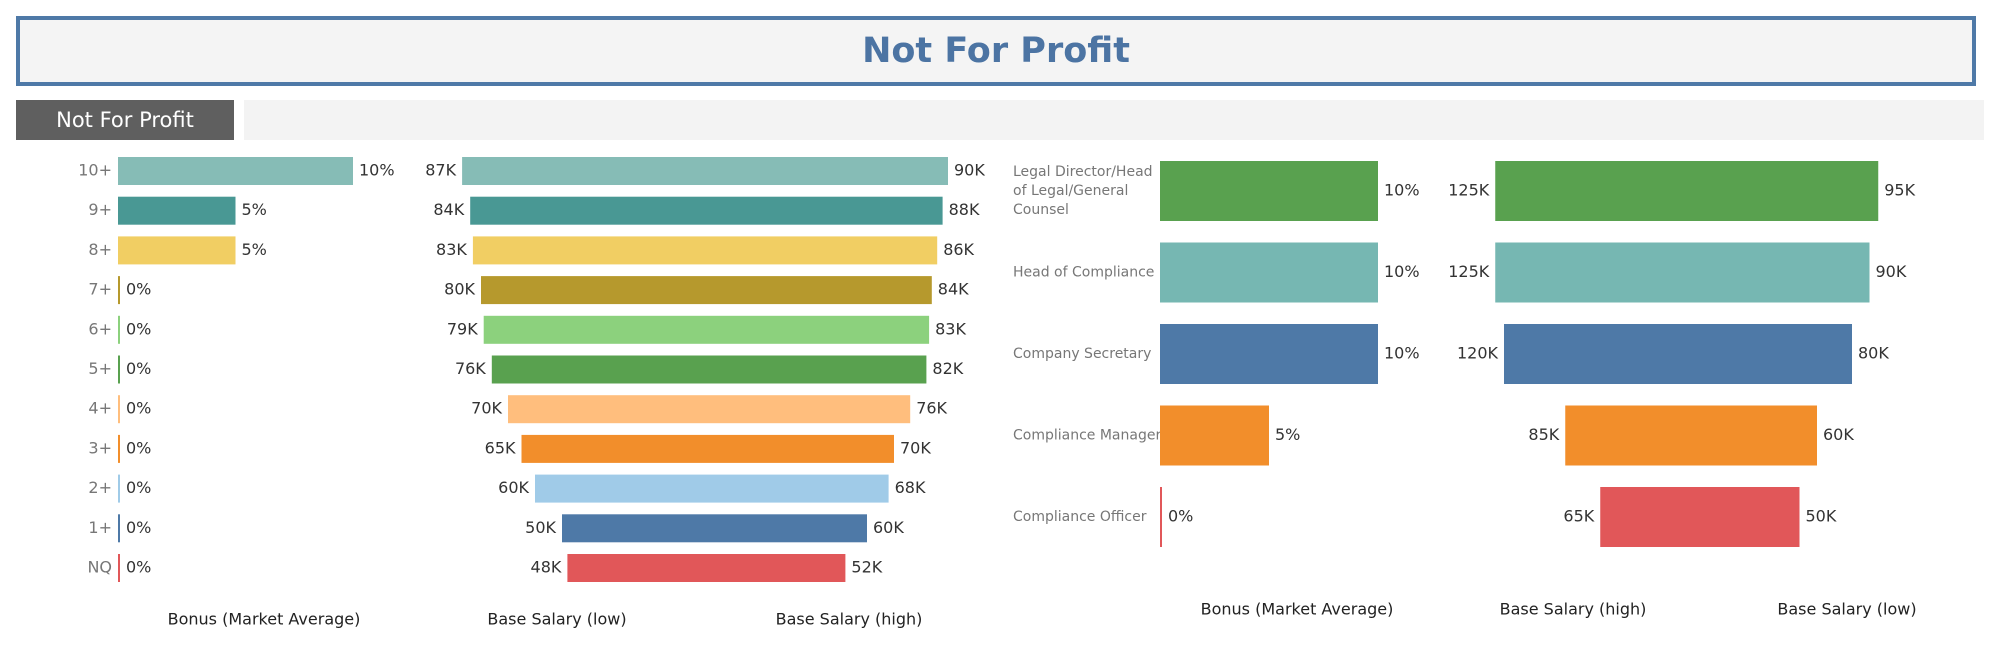  What do you see at coordinates (119, 488) in the screenshot?
I see `bar-bonus-2+` at bounding box center [119, 488].